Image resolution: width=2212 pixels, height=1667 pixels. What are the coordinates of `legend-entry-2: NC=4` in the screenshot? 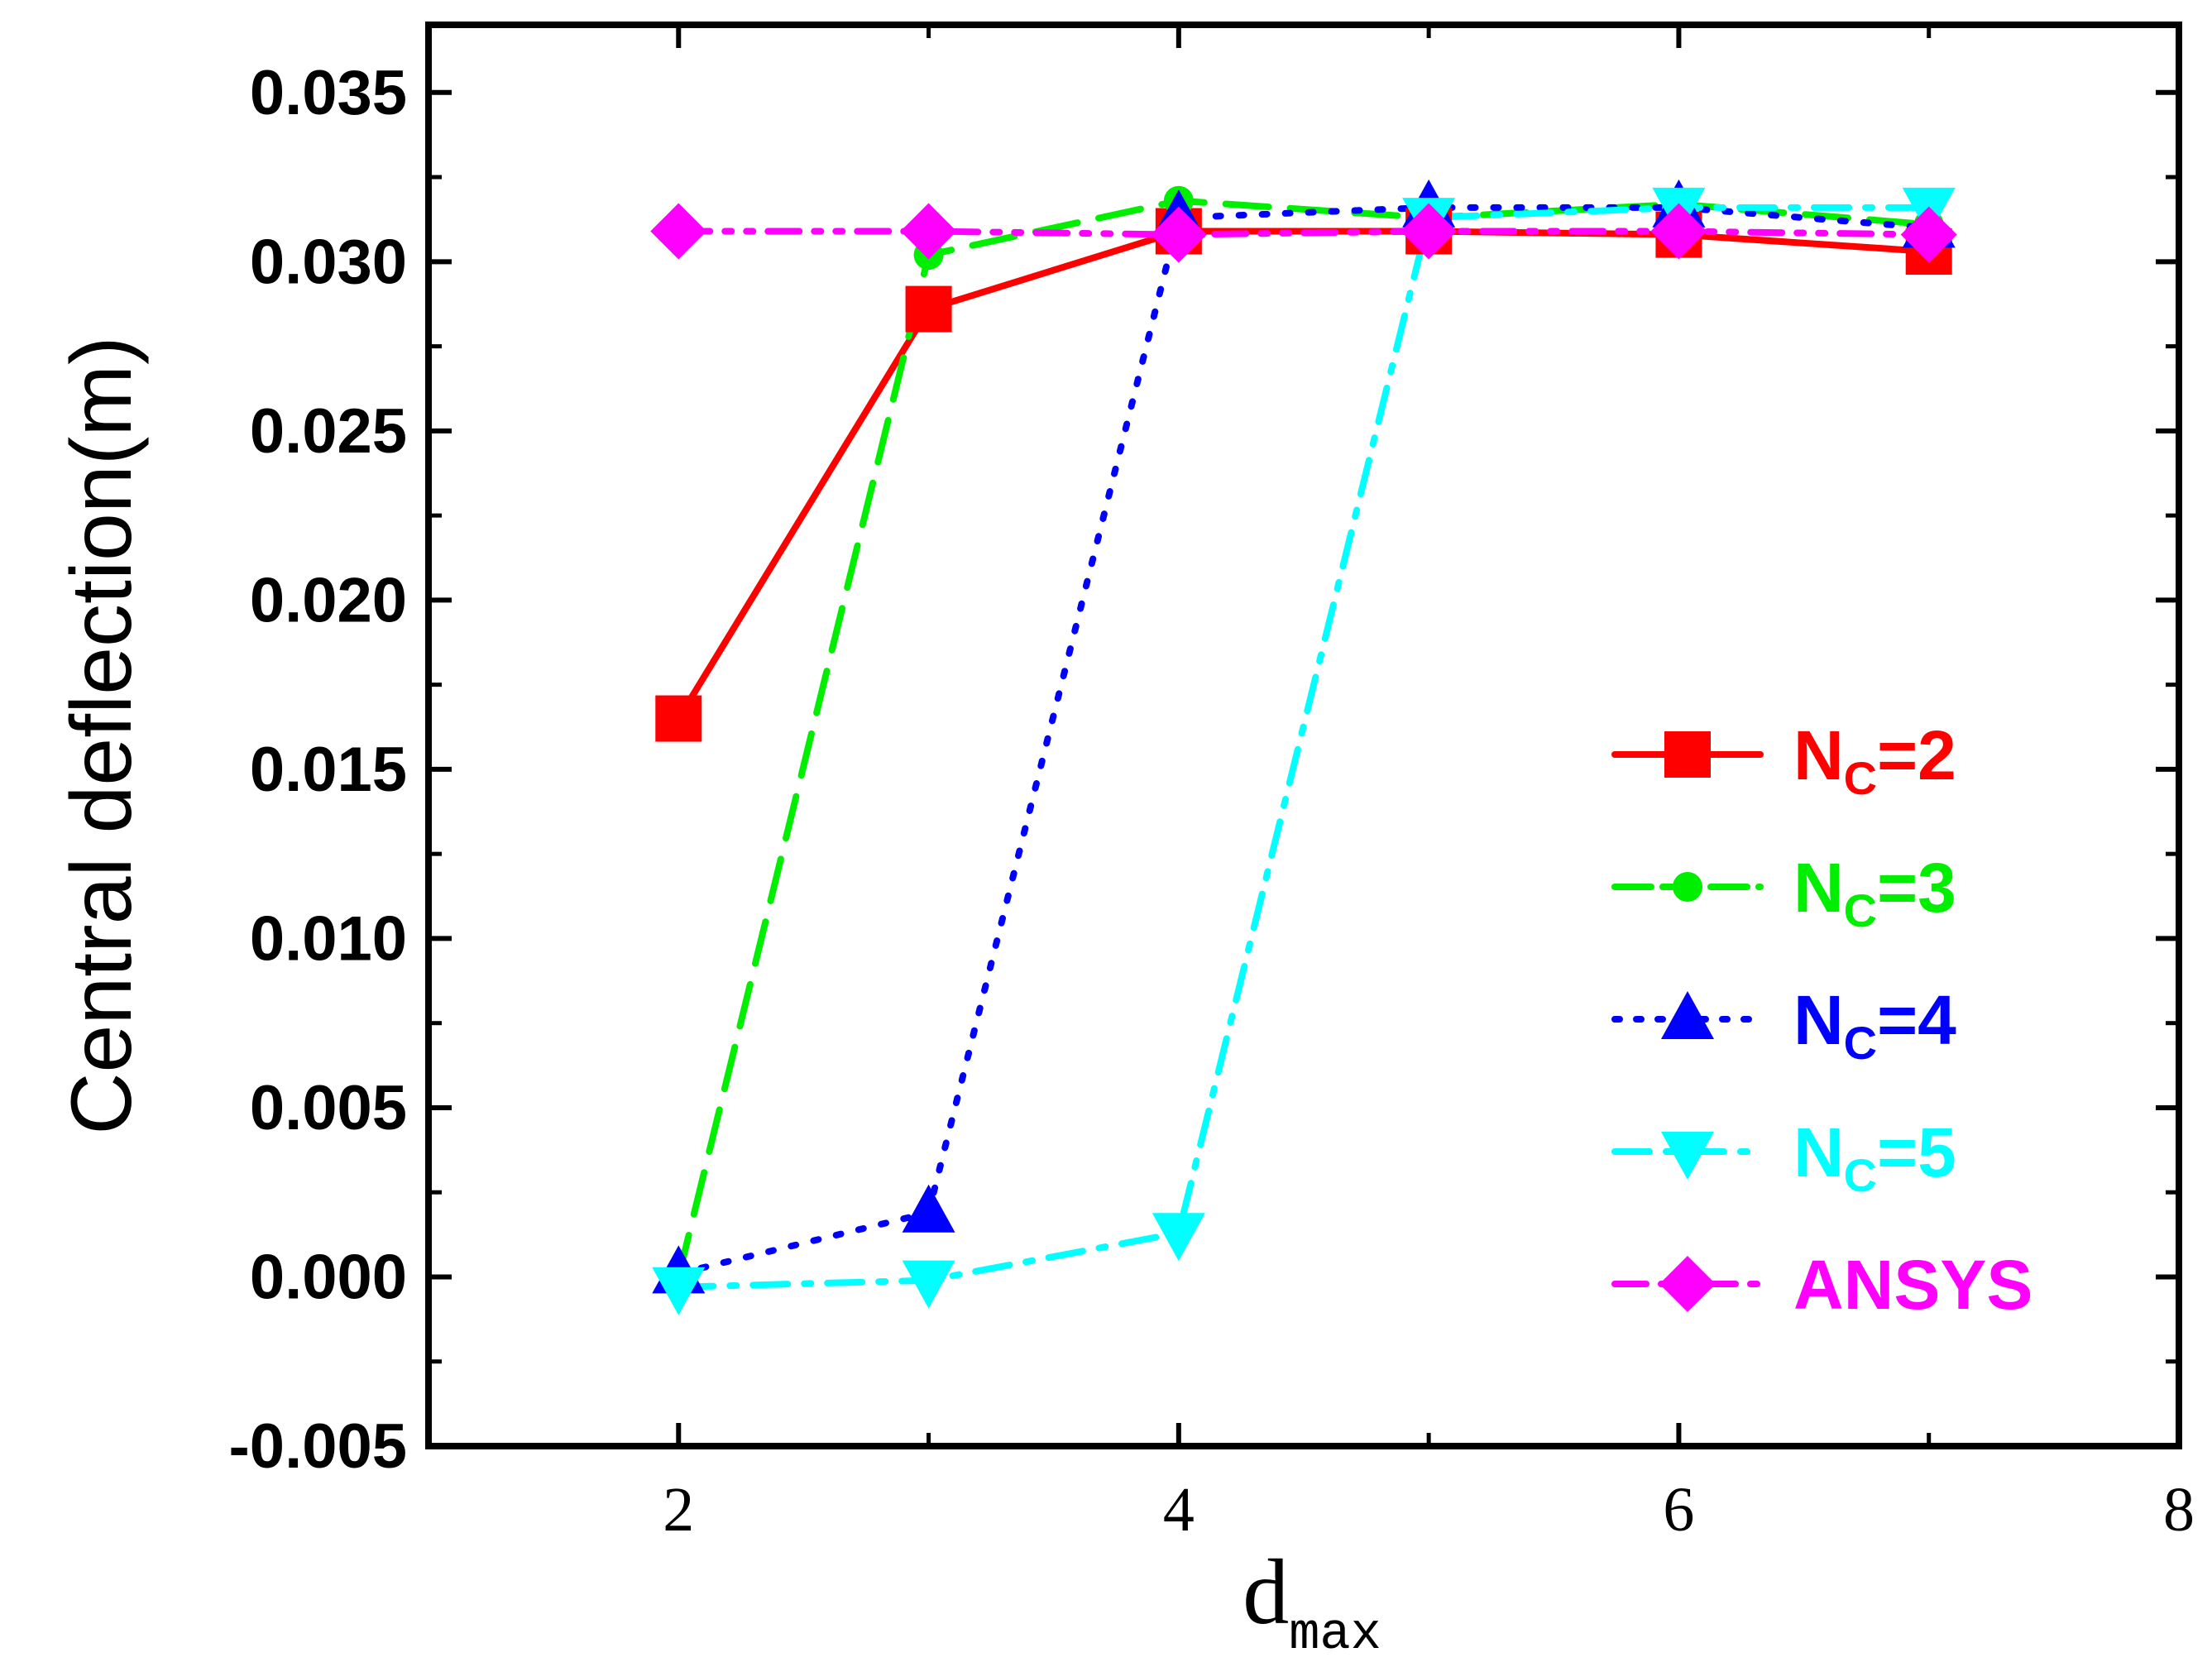 It's located at (1783, 1025).